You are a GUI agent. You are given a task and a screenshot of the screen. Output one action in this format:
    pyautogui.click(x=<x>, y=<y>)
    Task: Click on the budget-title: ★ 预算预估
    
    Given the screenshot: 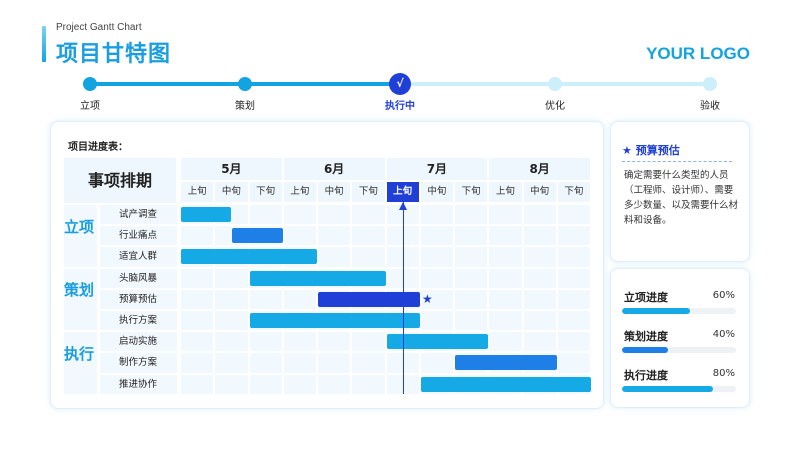 What is the action you would take?
    pyautogui.click(x=651, y=150)
    